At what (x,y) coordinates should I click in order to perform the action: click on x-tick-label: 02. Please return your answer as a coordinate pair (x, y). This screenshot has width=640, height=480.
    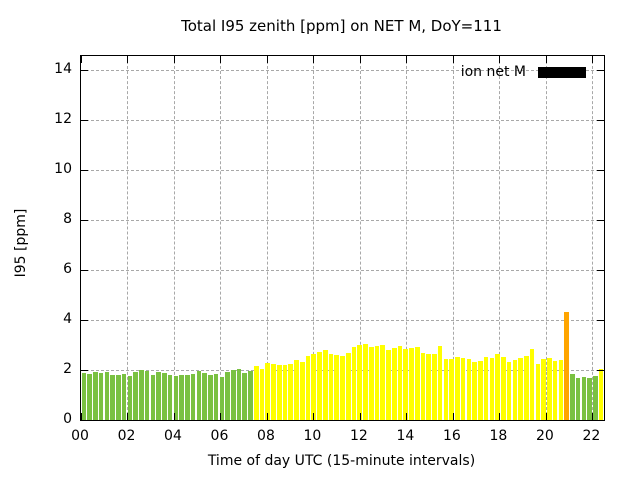
    Looking at the image, I should click on (126, 436).